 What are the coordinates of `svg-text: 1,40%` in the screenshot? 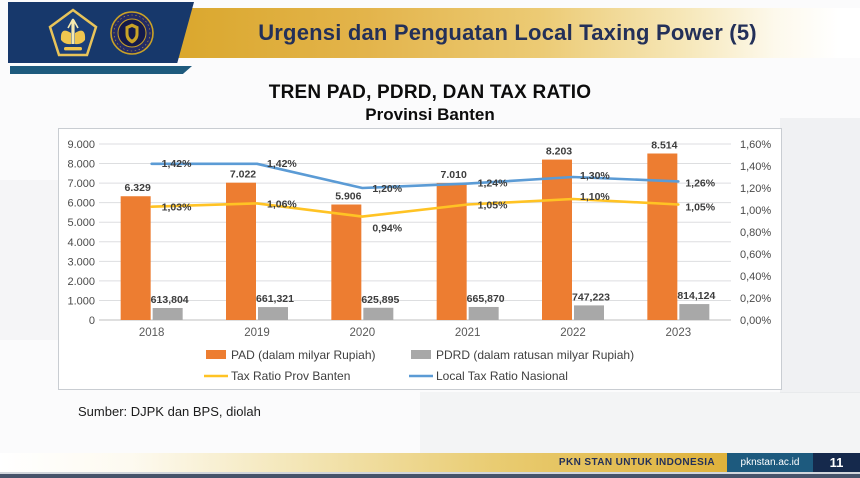 It's located at (755, 167).